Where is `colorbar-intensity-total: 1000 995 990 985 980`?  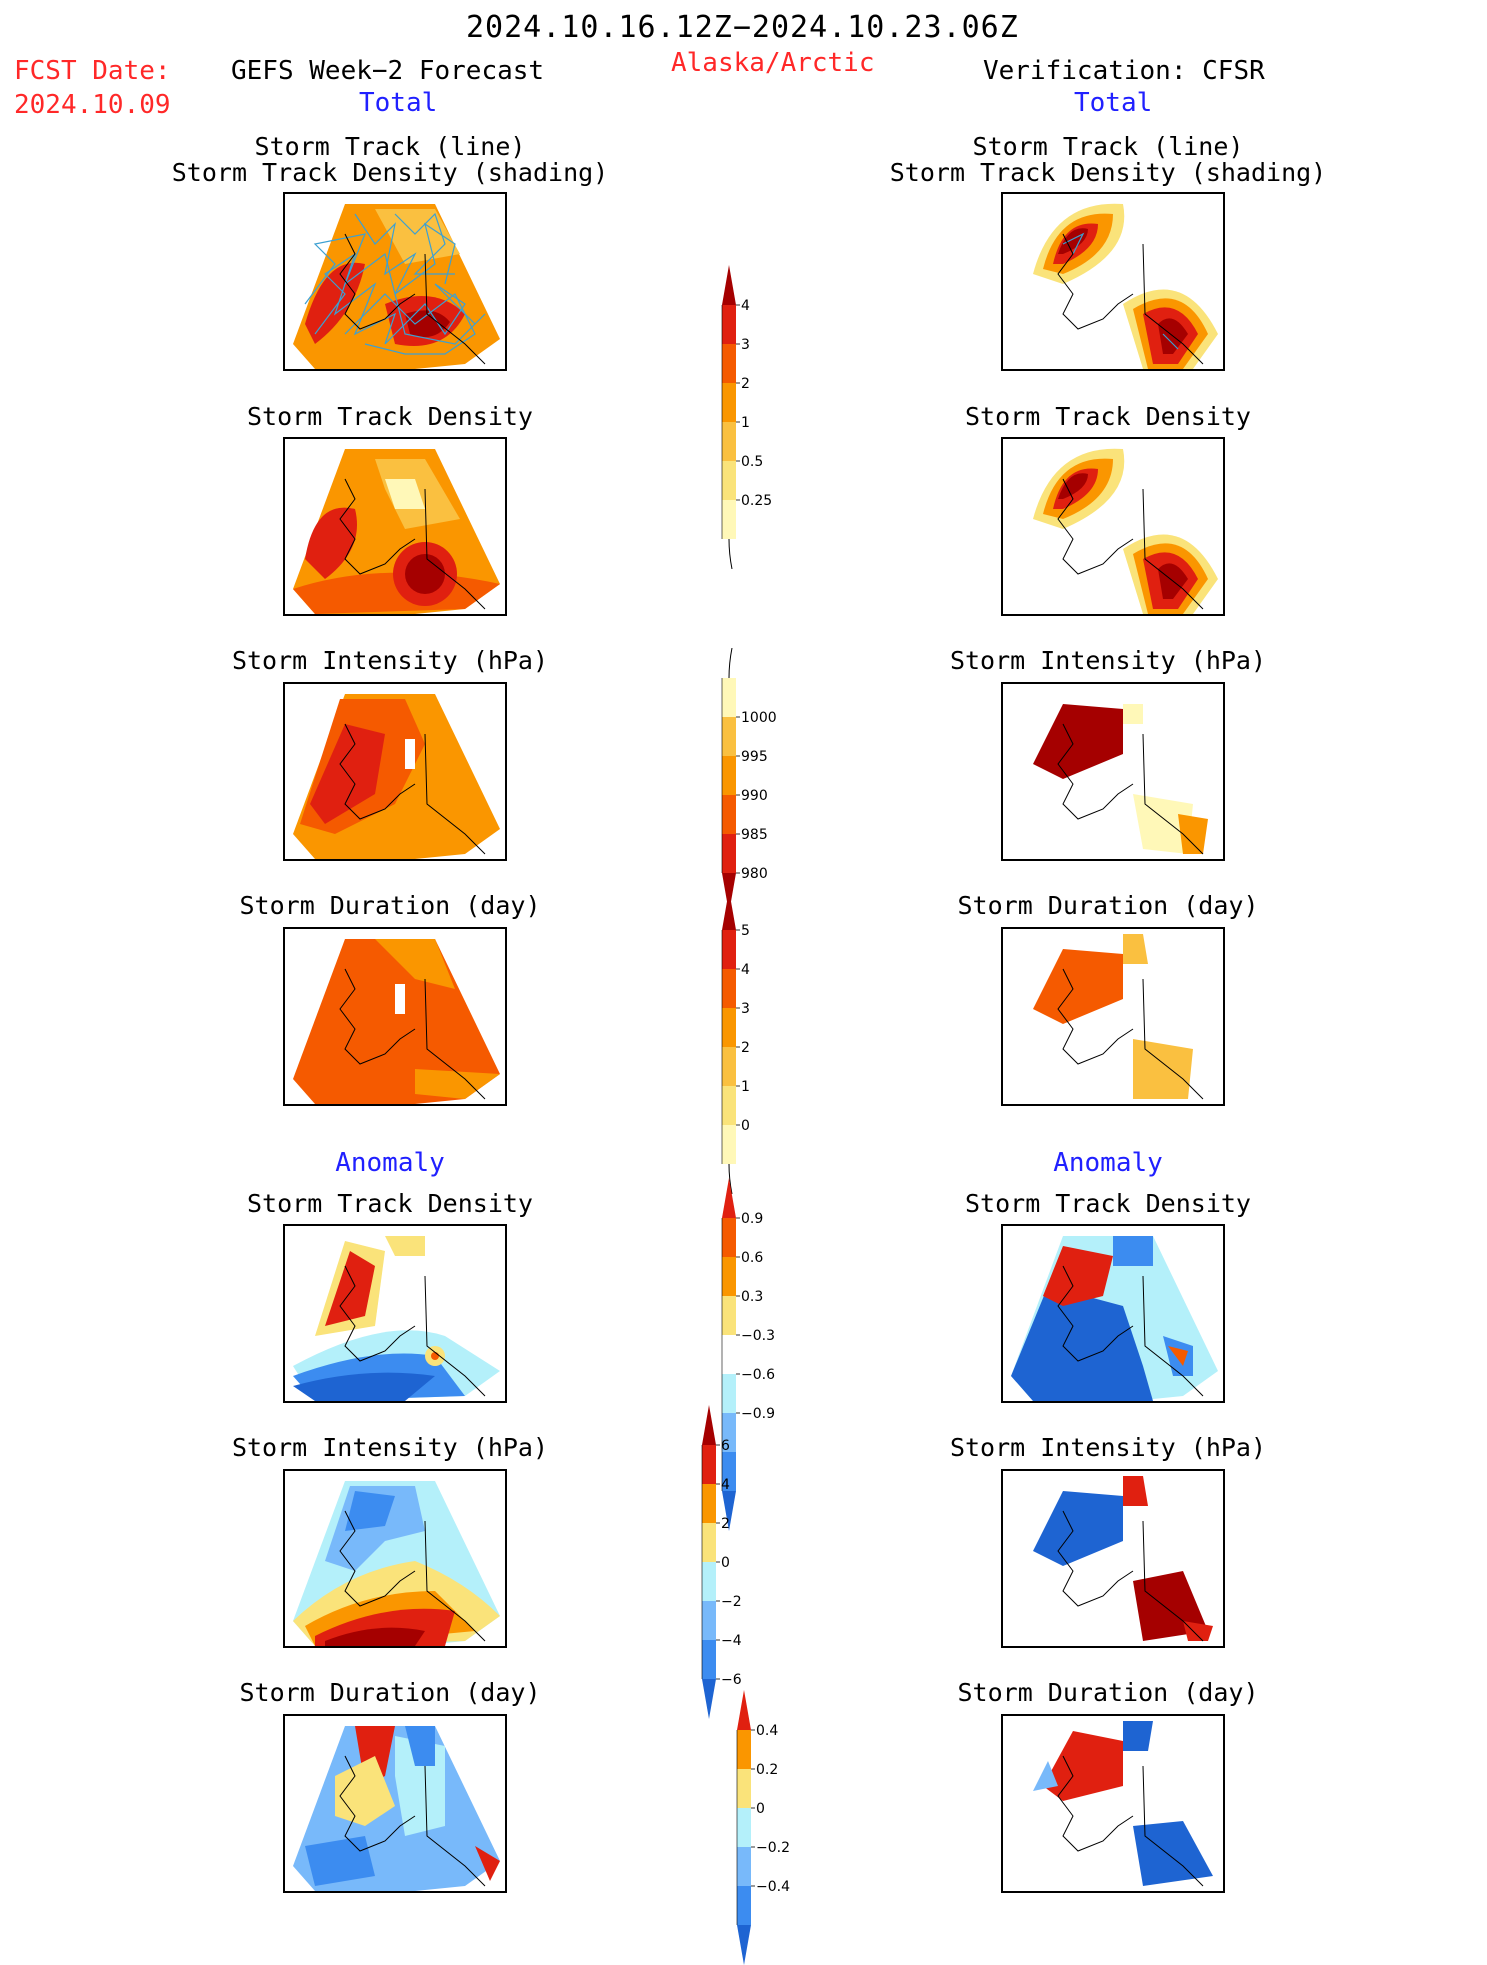 colorbar-intensity-total: 1000 995 990 985 980 is located at coordinates (755, 780).